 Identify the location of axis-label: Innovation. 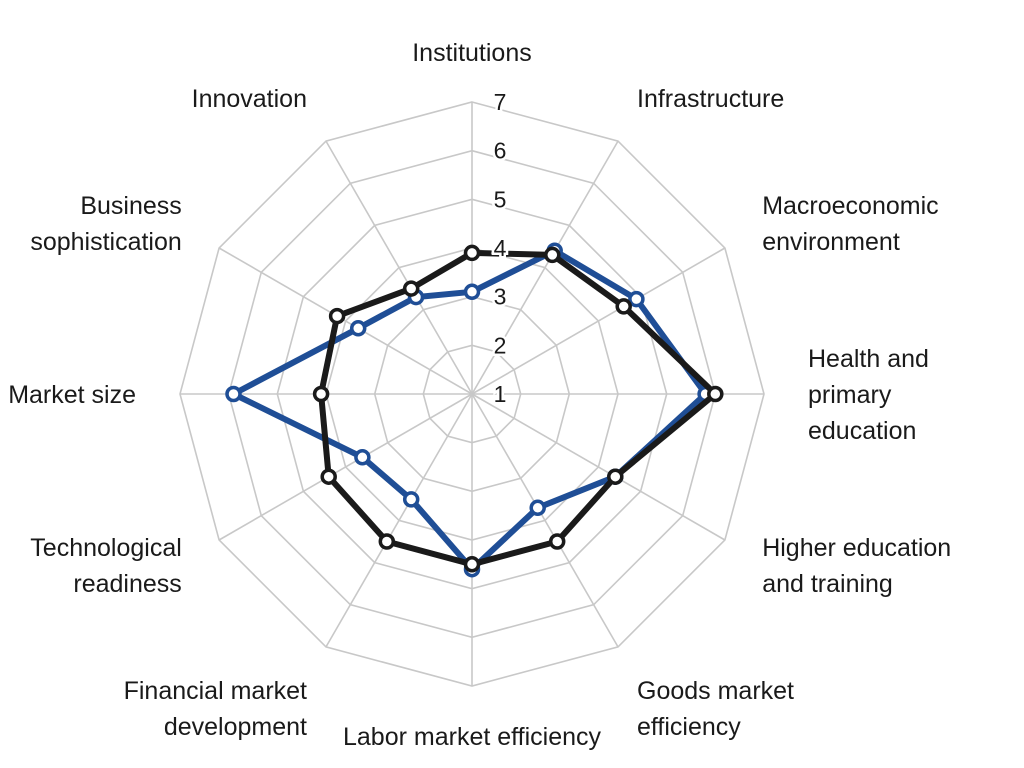
(249, 99).